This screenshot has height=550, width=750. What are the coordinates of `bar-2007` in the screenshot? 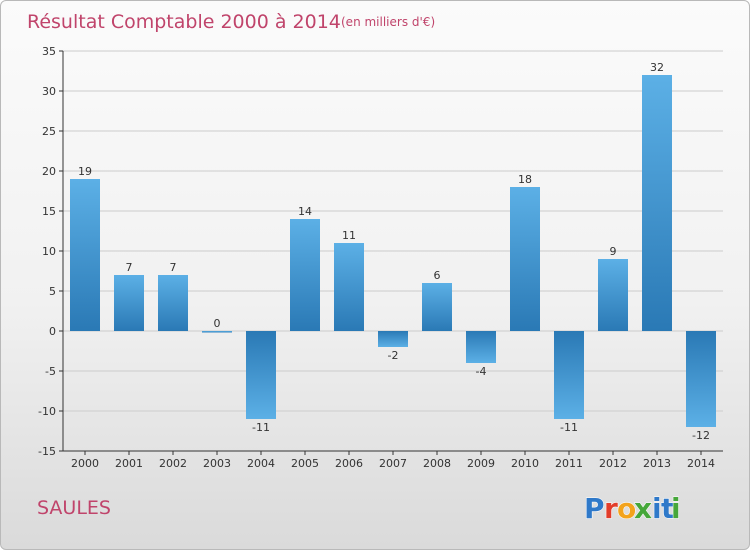 It's located at (393, 339).